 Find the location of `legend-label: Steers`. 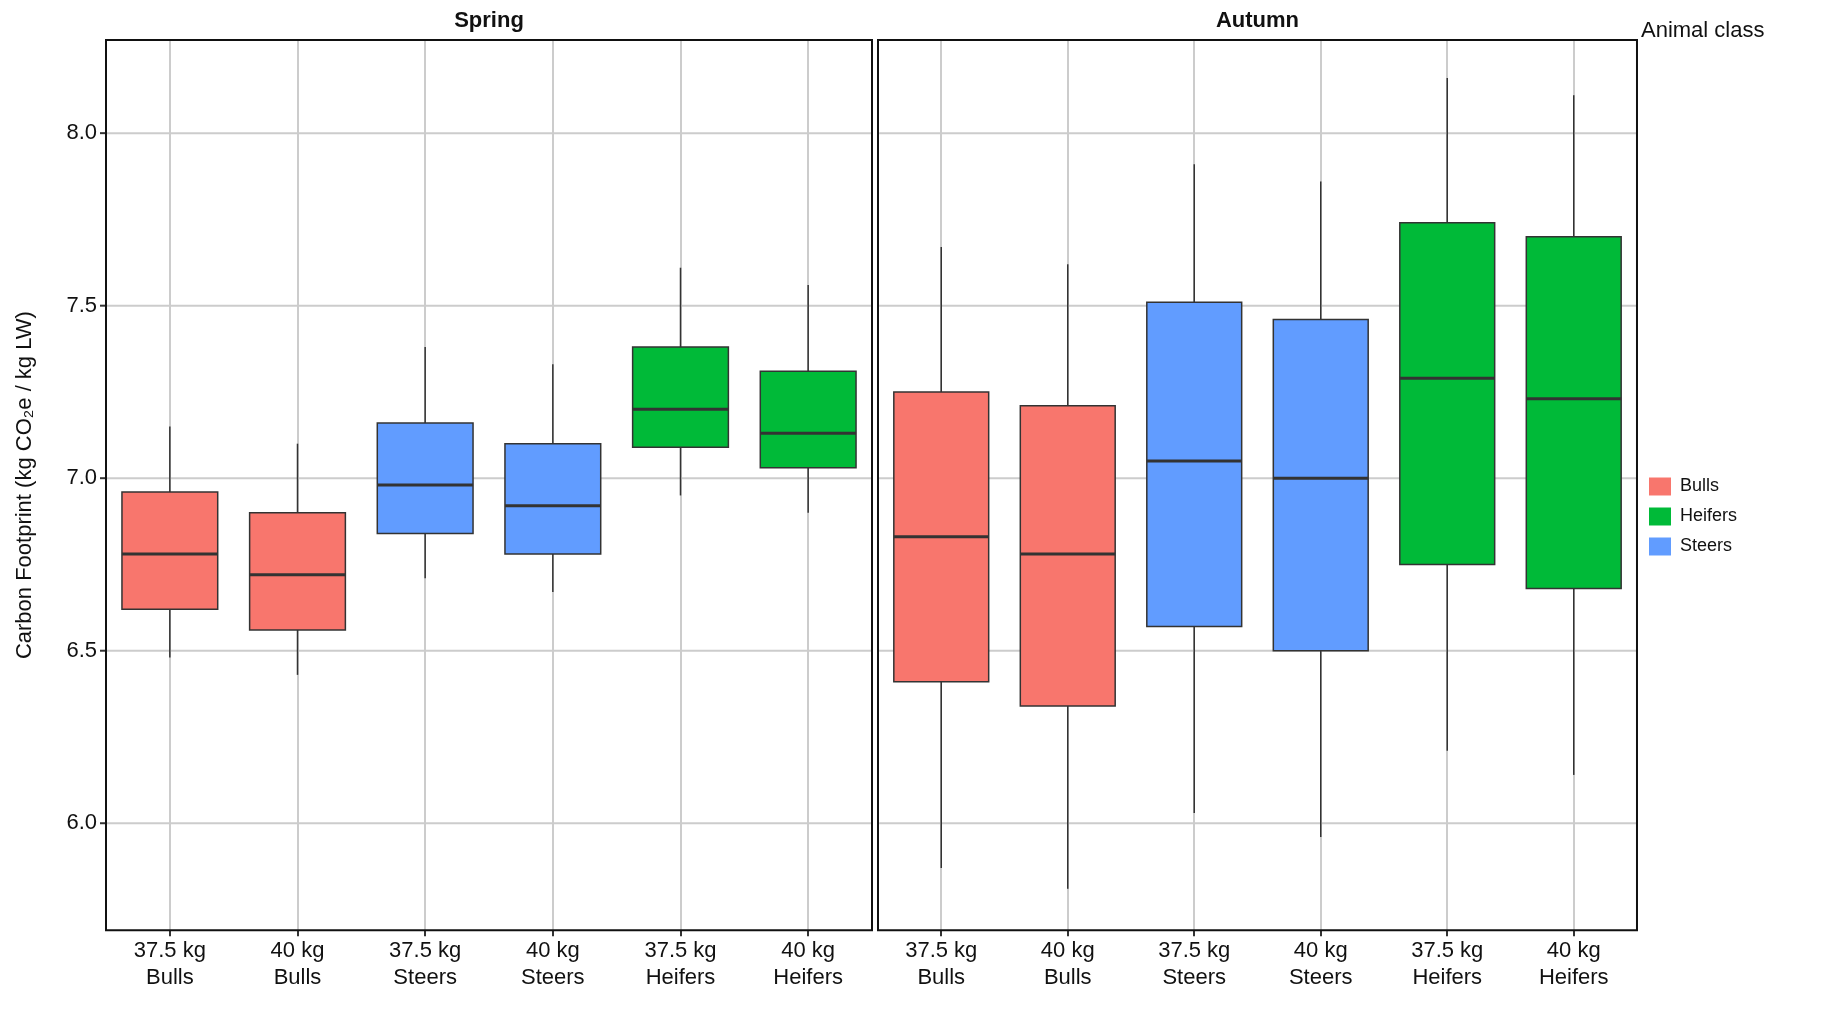

legend-label: Steers is located at coordinates (1706, 545).